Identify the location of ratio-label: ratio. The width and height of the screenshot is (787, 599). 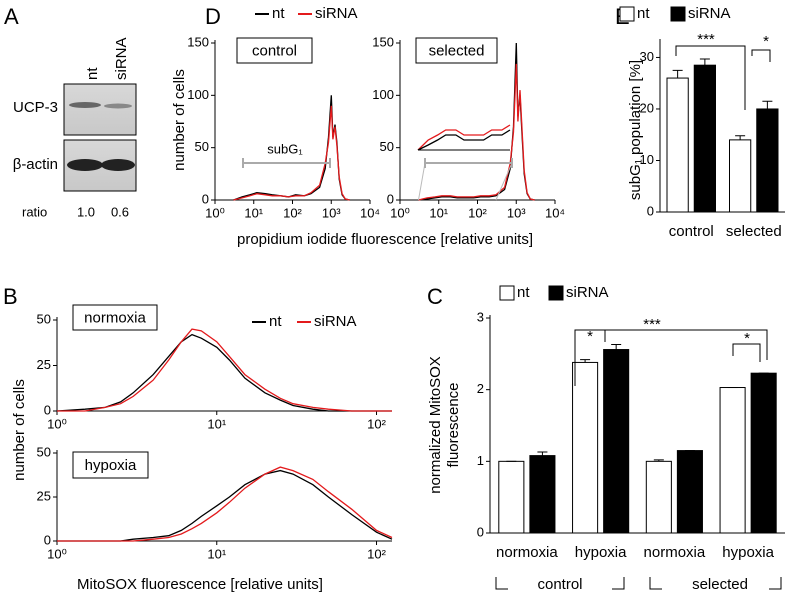
(34, 211).